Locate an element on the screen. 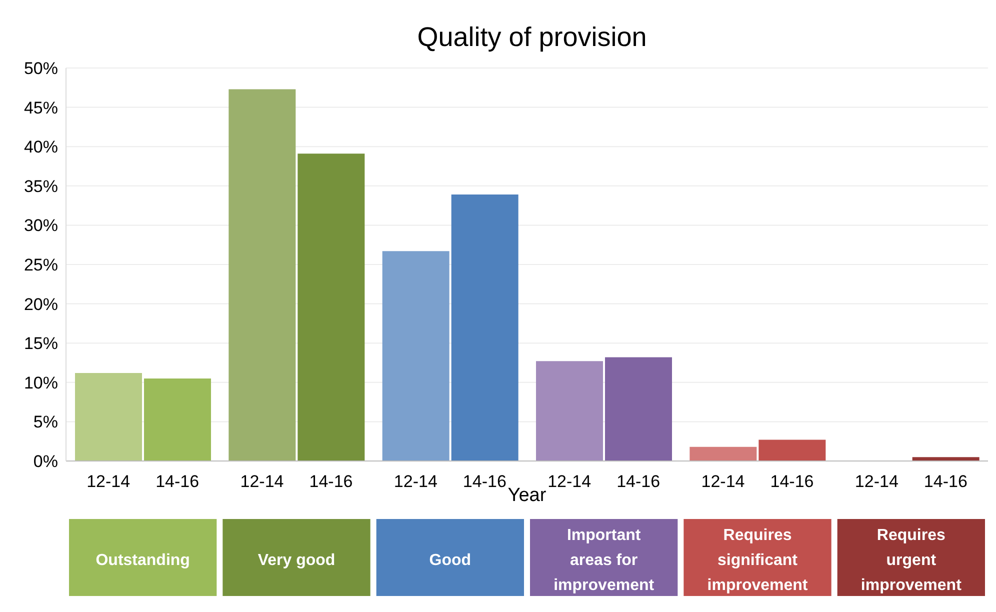  chart-title: Quality of provision is located at coordinates (532, 37).